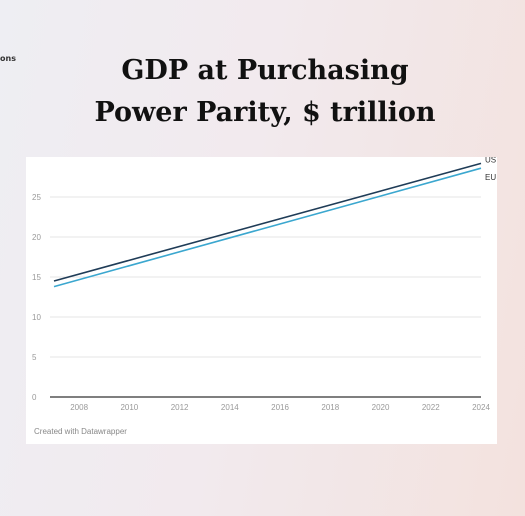 The height and width of the screenshot is (516, 525). I want to click on x-tick-label-2024: 2024, so click(481, 407).